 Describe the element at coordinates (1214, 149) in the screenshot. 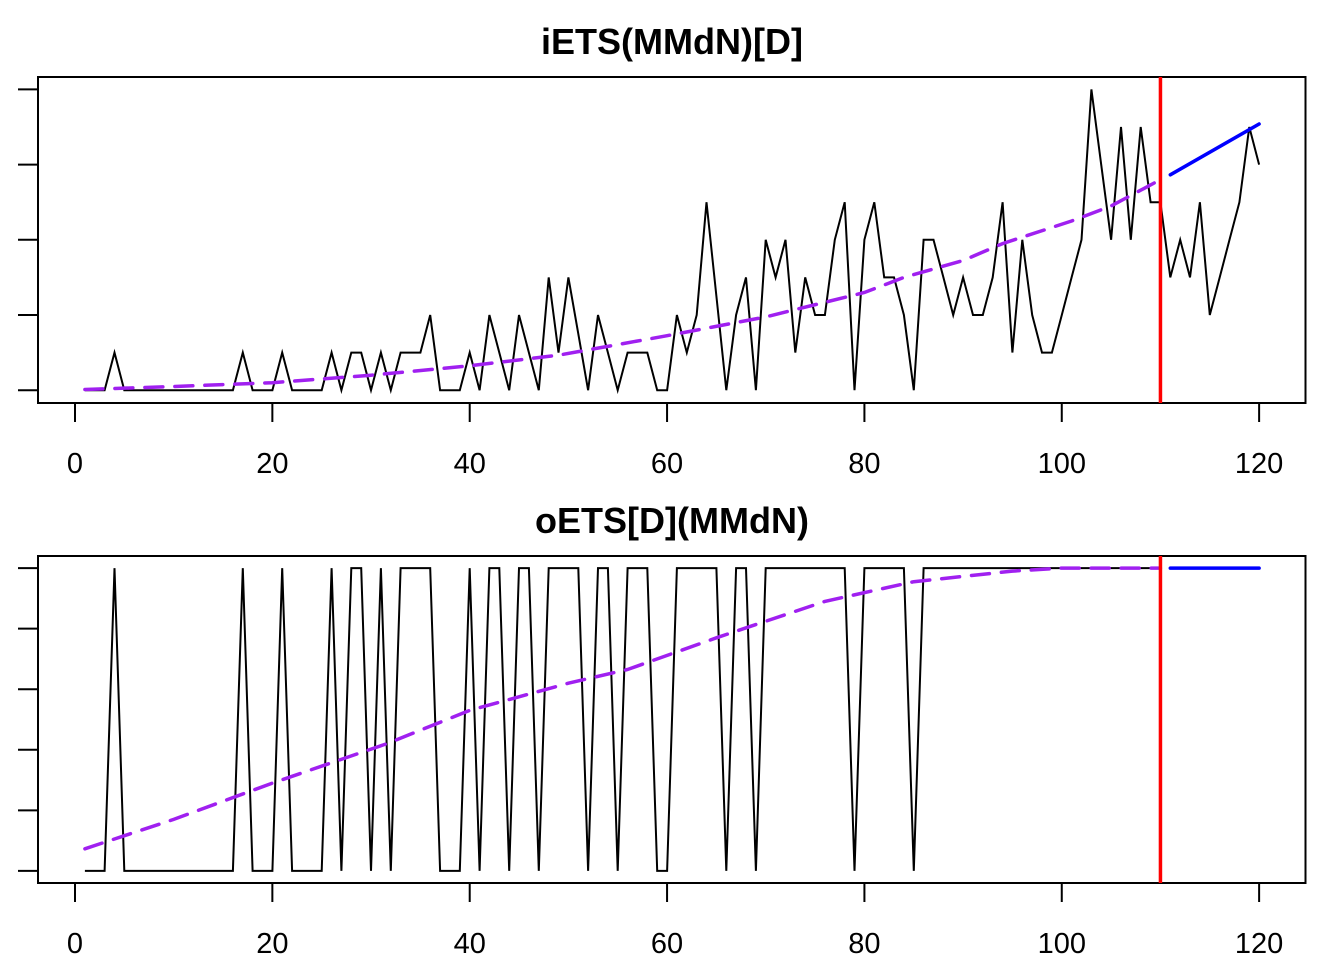

I see `series-forecast` at that location.